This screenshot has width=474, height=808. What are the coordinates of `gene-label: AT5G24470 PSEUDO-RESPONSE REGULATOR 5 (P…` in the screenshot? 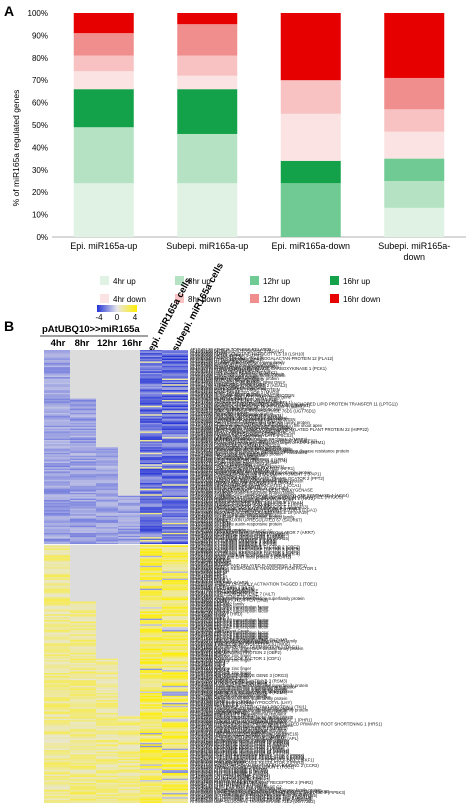 It's located at (247, 758).